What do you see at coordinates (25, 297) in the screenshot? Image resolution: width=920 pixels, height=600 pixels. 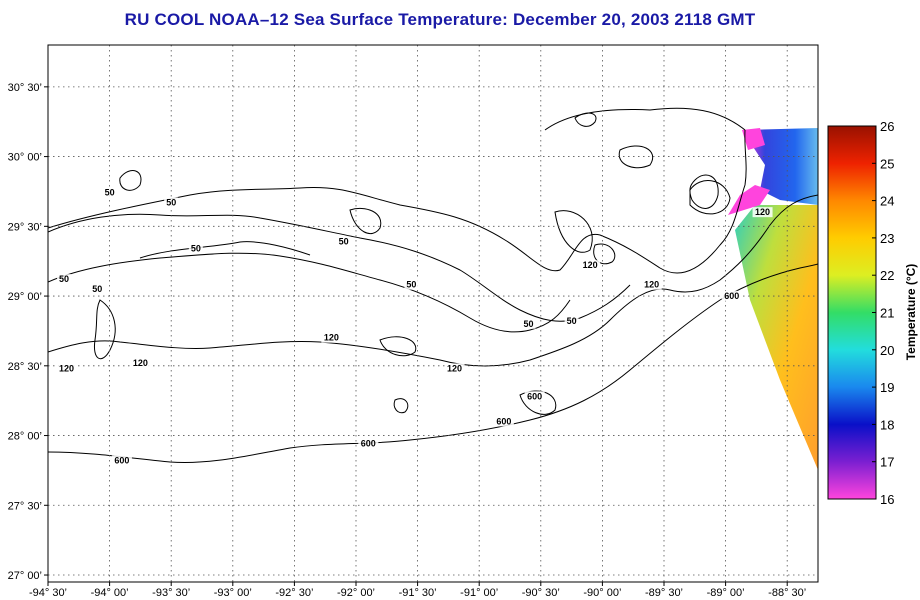 I see `lat-tick-label: 29° 00’` at bounding box center [25, 297].